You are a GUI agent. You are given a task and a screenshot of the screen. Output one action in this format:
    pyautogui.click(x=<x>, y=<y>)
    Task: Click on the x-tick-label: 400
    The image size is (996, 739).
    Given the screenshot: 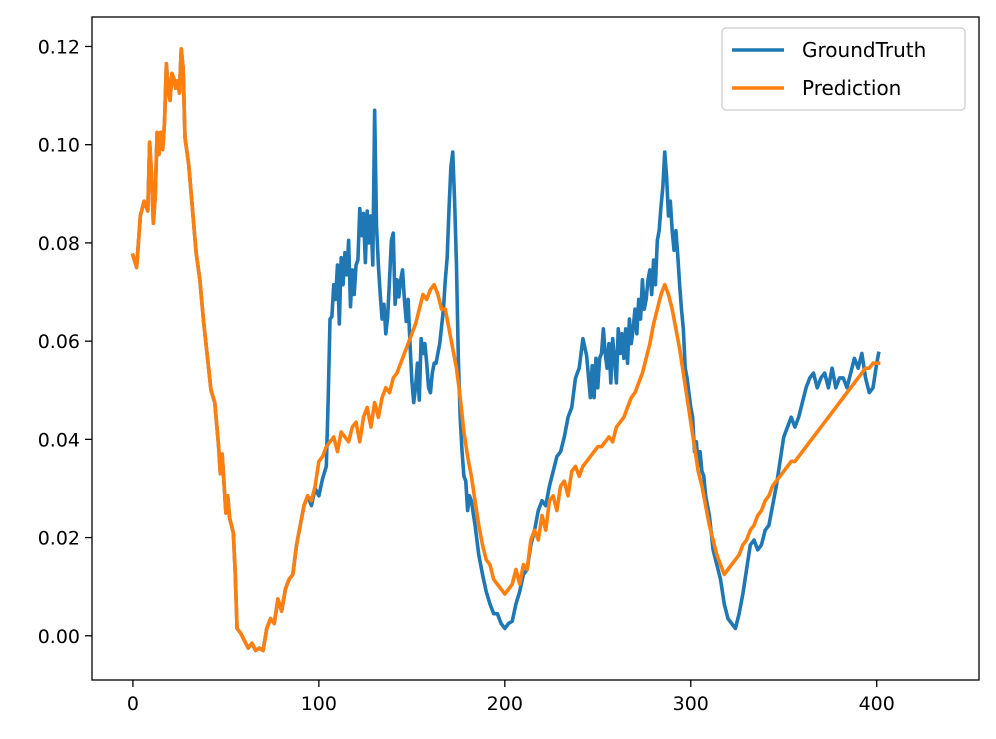 What is the action you would take?
    pyautogui.click(x=877, y=704)
    